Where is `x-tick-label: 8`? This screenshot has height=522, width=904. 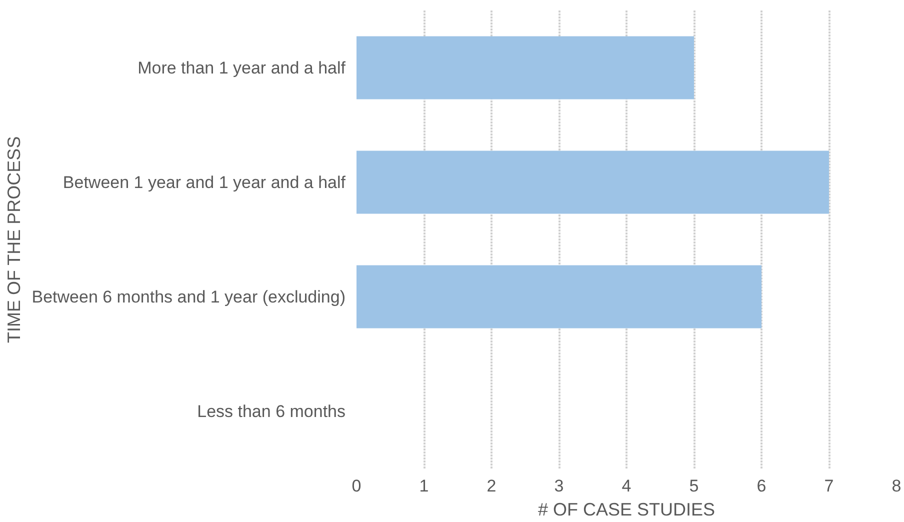
x-tick-label: 8 is located at coordinates (897, 486).